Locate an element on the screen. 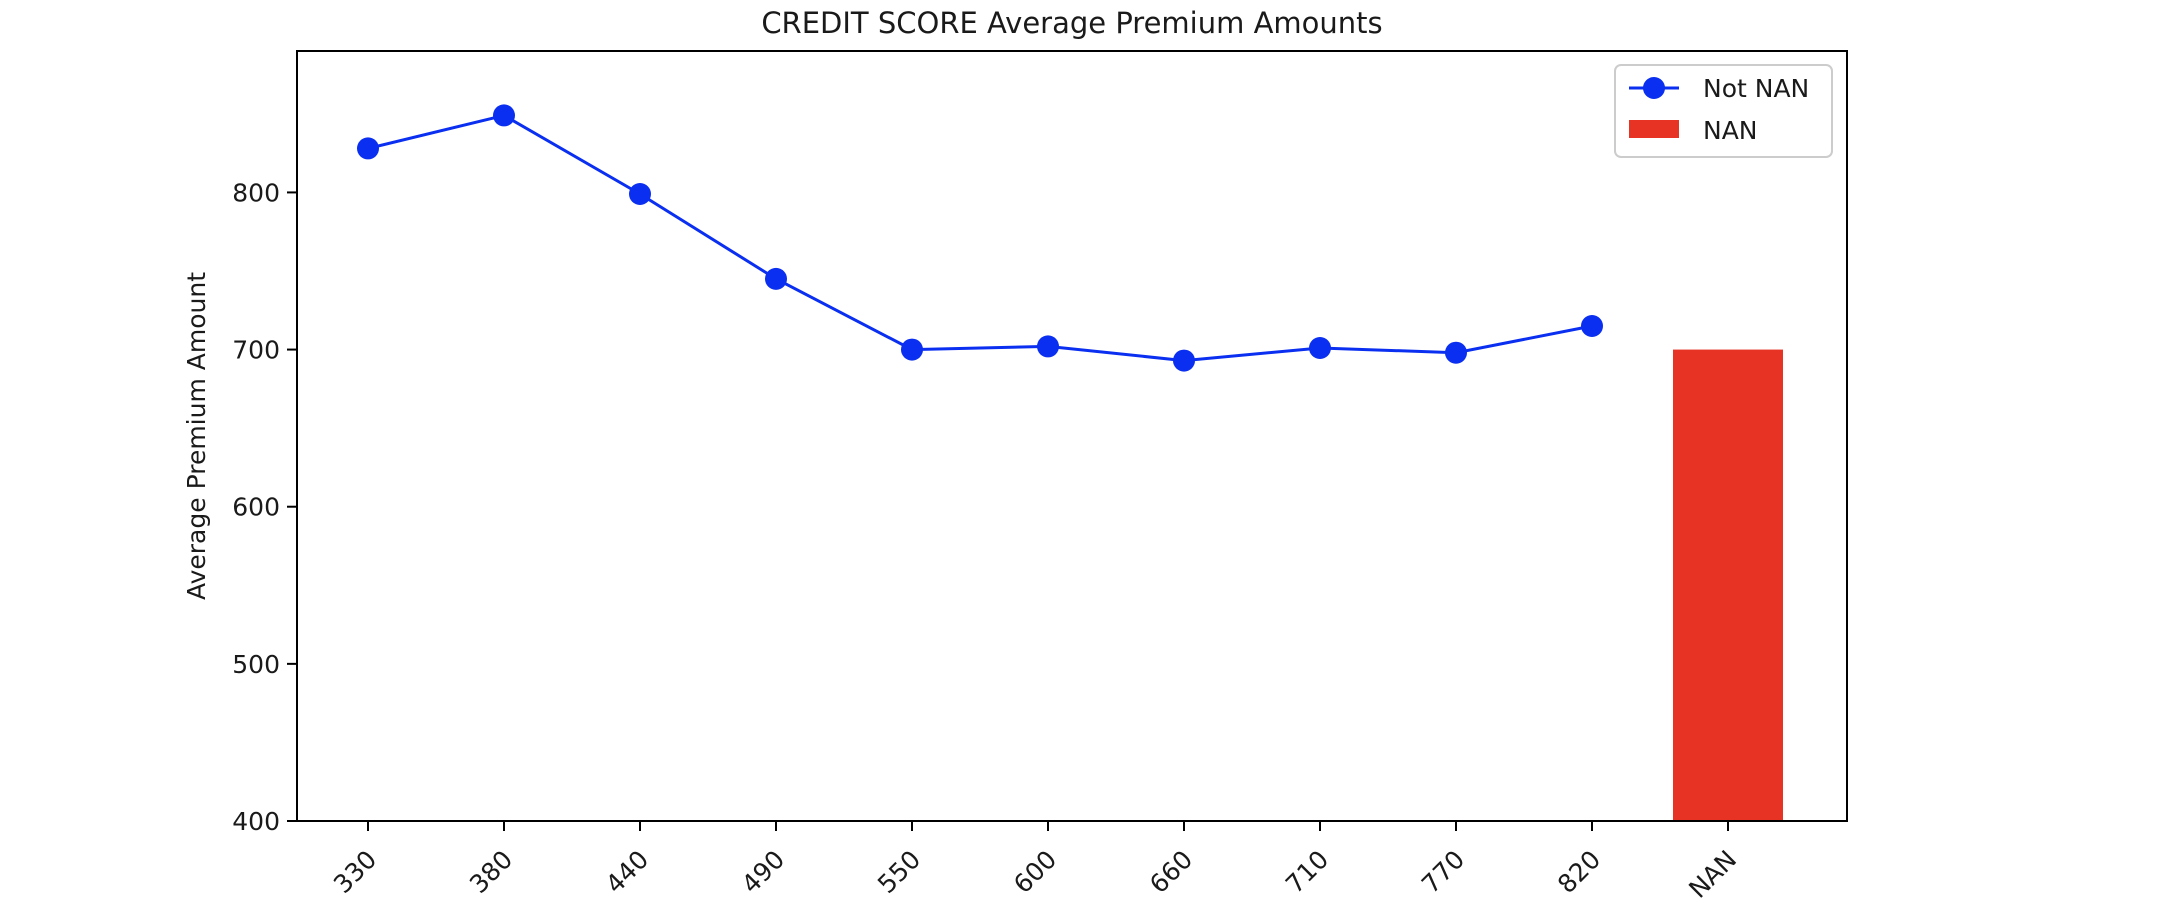 This screenshot has height=912, width=2176. chart-title: CREDIT SCORE Average Premium Amounts is located at coordinates (1071, 23).